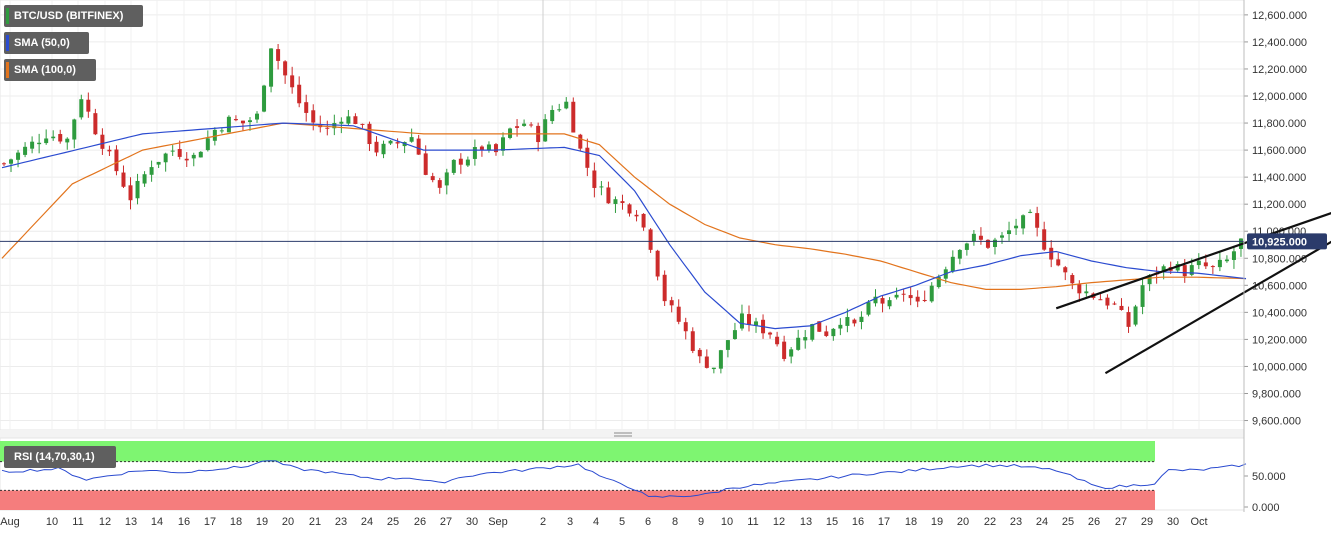 This screenshot has height=534, width=1331. I want to click on x-tick-label: 25, so click(393, 522).